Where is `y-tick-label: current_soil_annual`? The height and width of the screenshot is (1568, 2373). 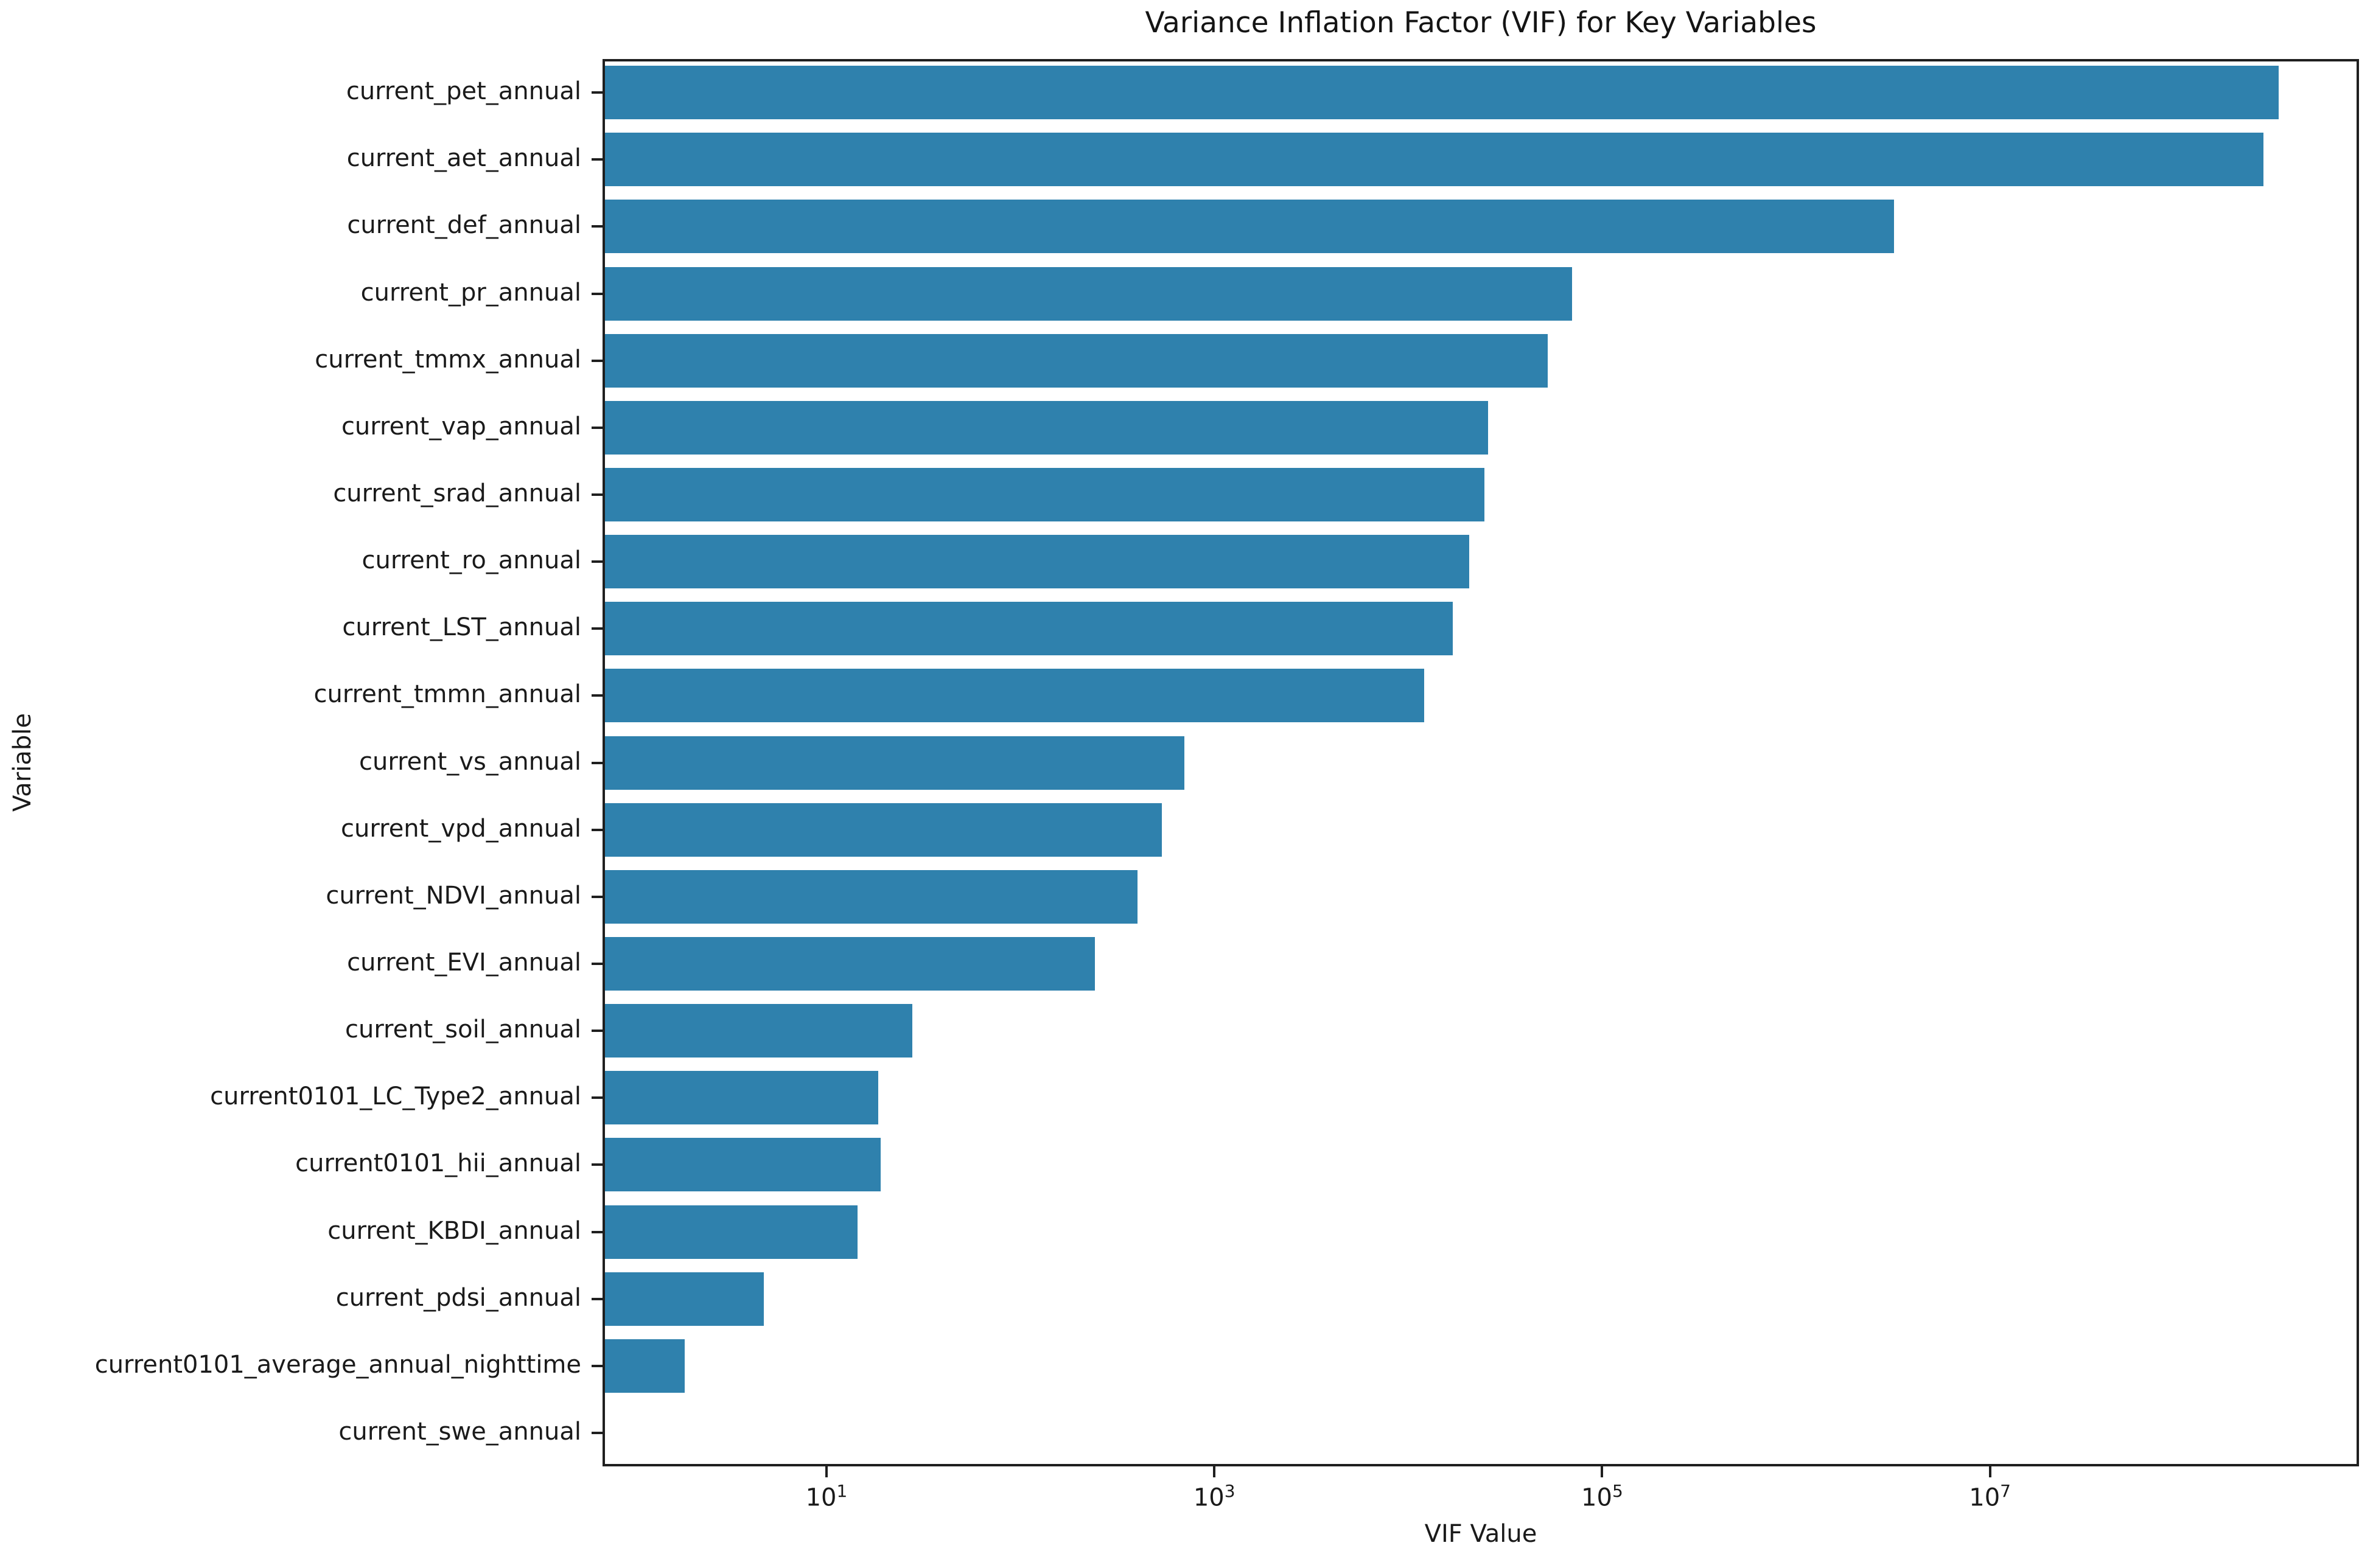 y-tick-label: current_soil_annual is located at coordinates (462, 1030).